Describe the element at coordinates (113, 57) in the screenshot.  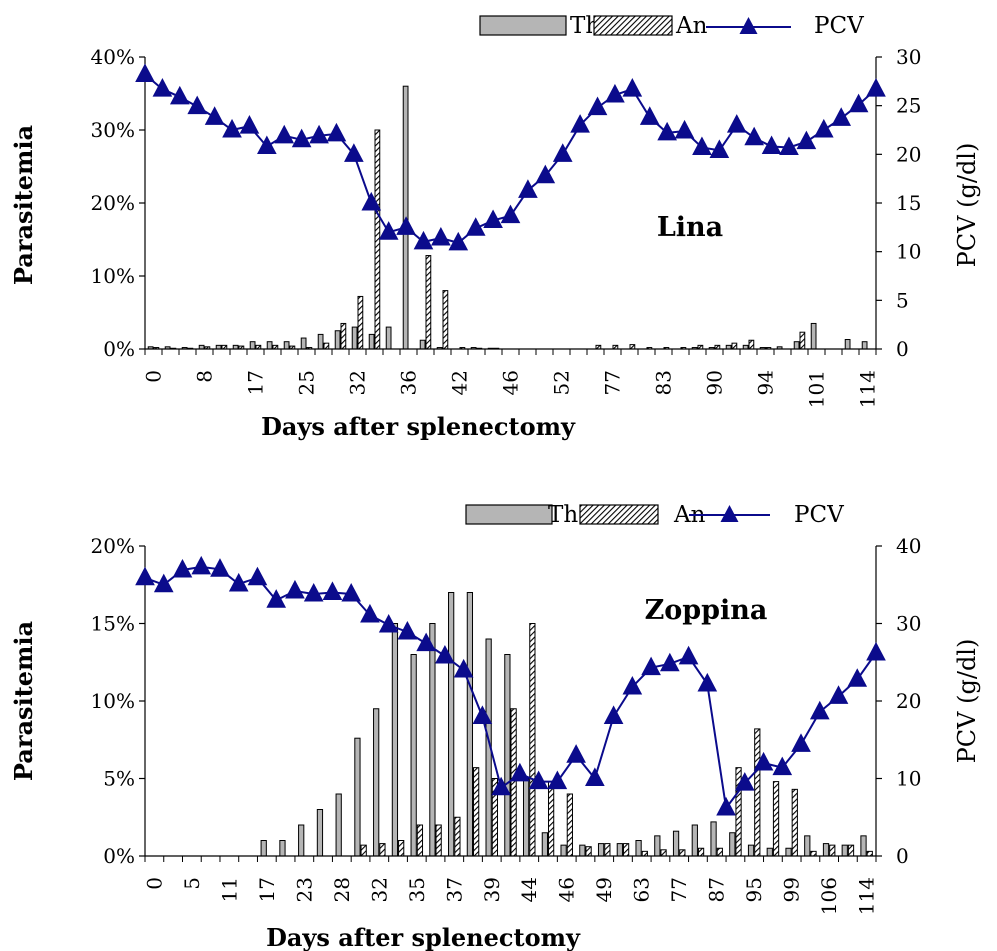
I see `y-tick-label: 40%` at that location.